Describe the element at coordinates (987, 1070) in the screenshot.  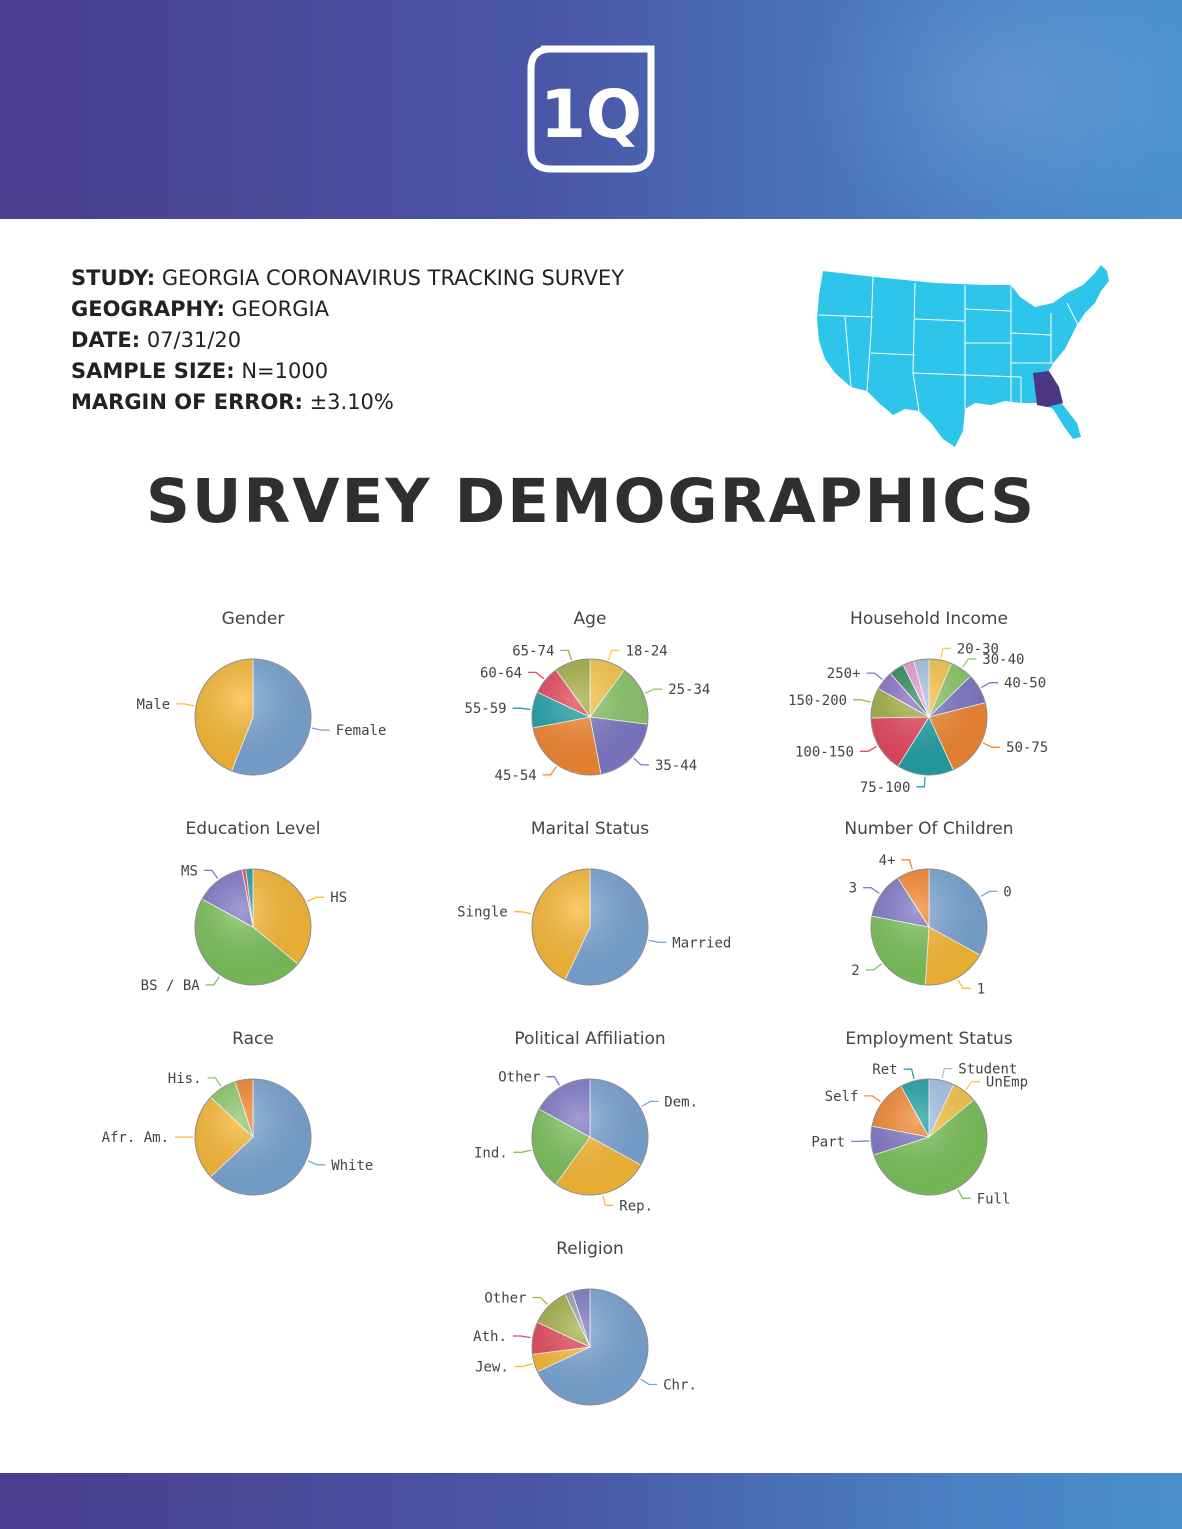
I see `slice-label-student: Student` at that location.